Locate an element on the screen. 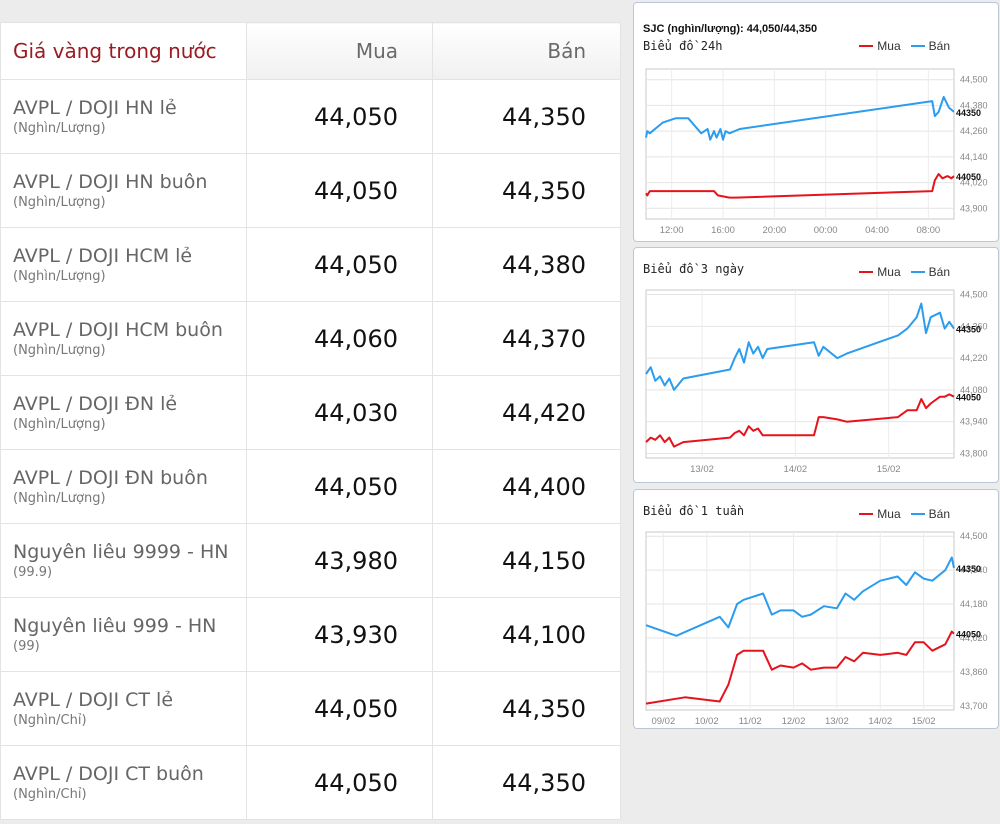  x-tick-label: 12:00 is located at coordinates (672, 230).